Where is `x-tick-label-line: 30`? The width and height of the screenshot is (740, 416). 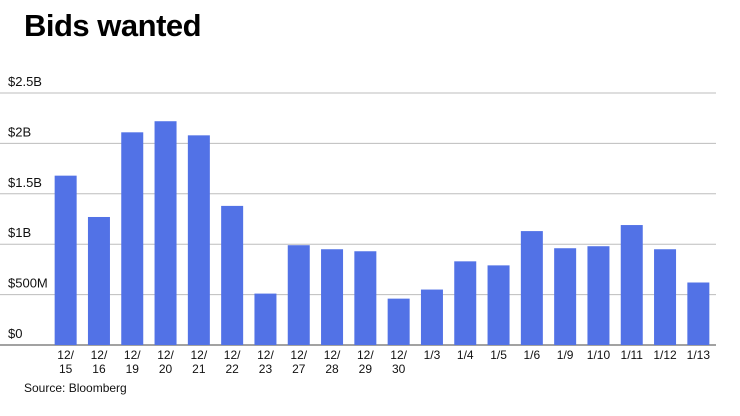
x-tick-label-line: 30 is located at coordinates (399, 369).